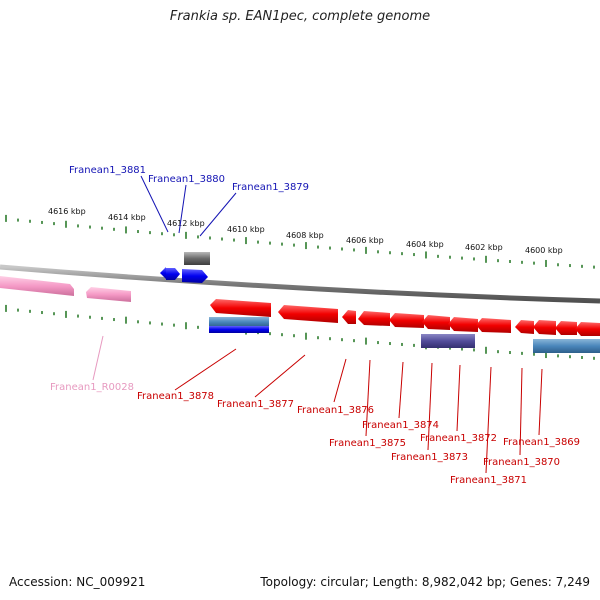 Image resolution: width=600 pixels, height=600 pixels. What do you see at coordinates (541, 442) in the screenshot?
I see `gene-label: Franean1_3869` at bounding box center [541, 442].